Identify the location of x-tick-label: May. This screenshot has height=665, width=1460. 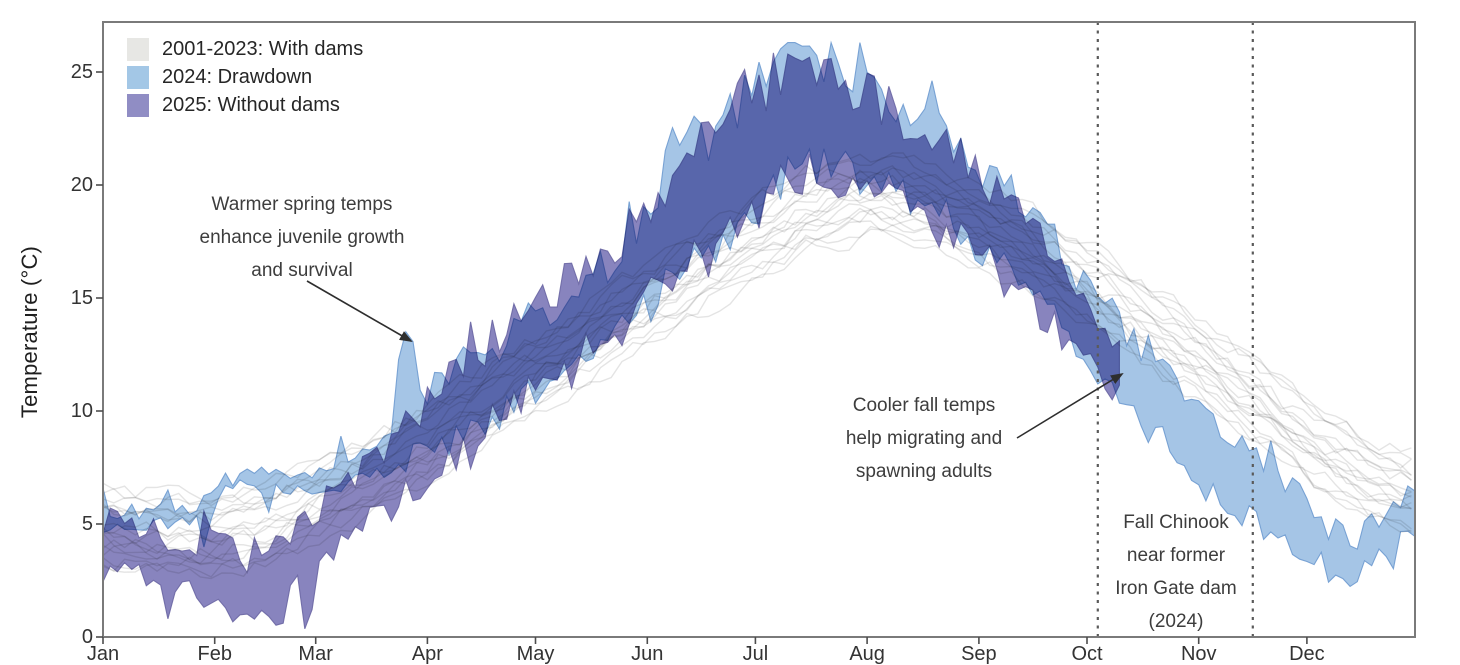
(535, 654).